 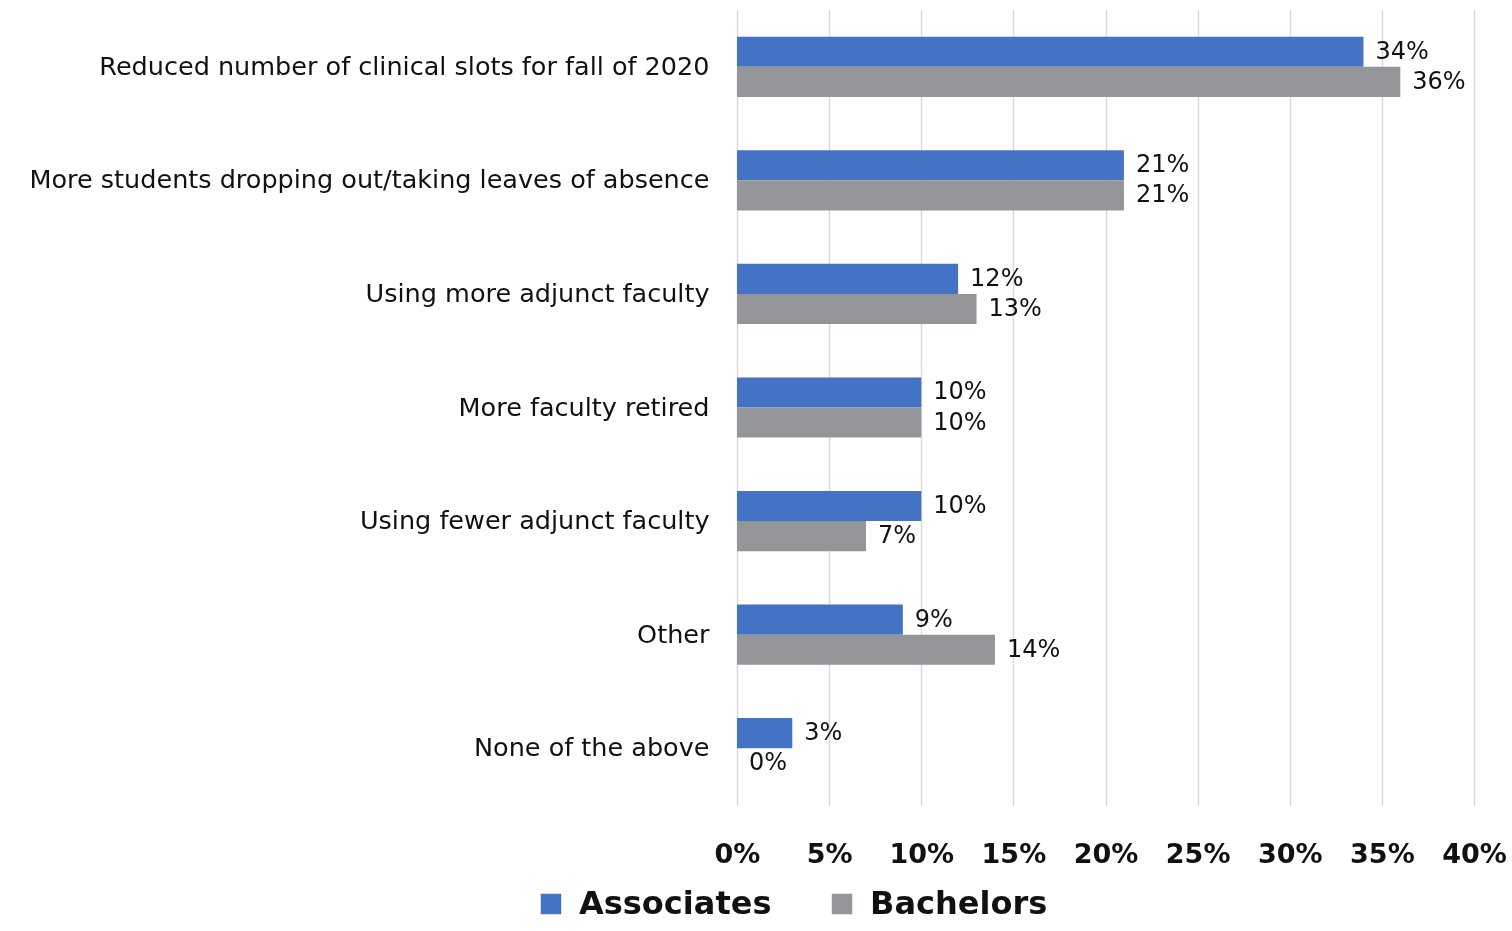 I want to click on data-label: 36%, so click(x=1439, y=80).